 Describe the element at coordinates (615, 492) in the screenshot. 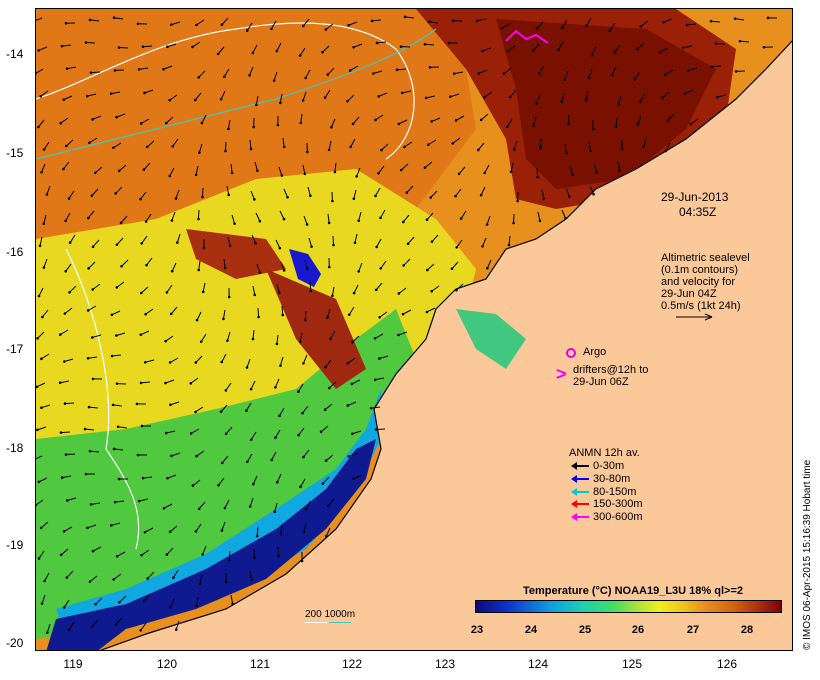

I see `anmn-legend-label: 80-150m` at that location.